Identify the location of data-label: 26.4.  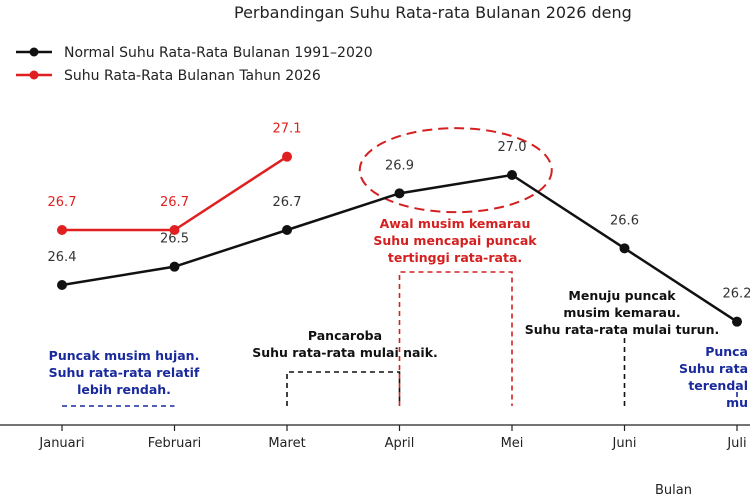
(62, 257).